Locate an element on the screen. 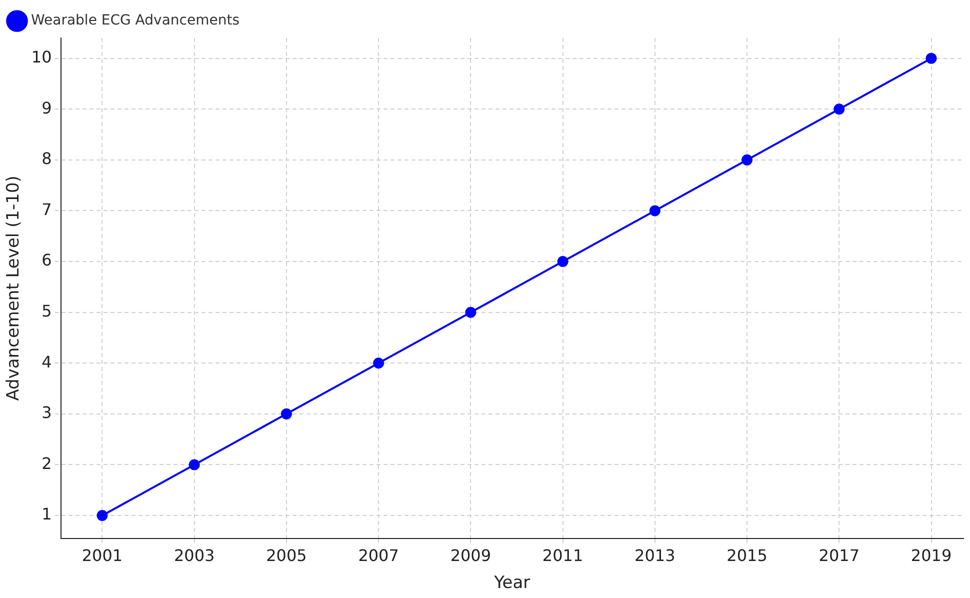  y-tick-label: 10 is located at coordinates (41, 56).